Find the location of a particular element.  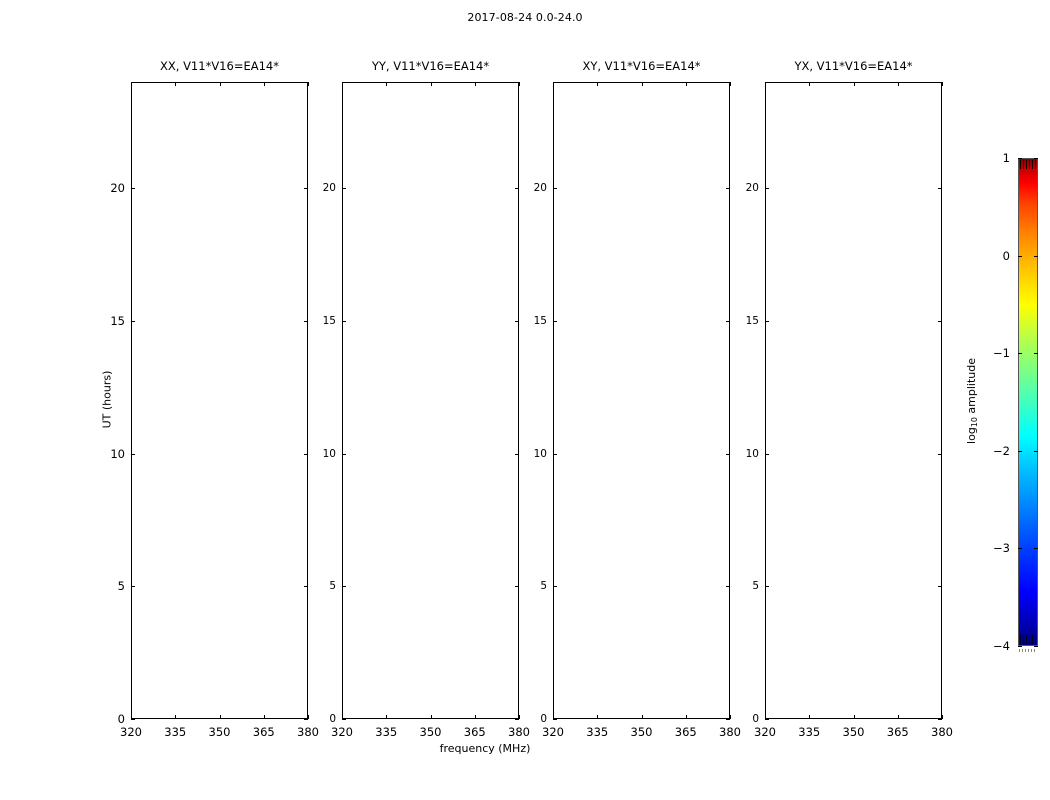

colorbar-tick-label: −4 is located at coordinates (1001, 646).